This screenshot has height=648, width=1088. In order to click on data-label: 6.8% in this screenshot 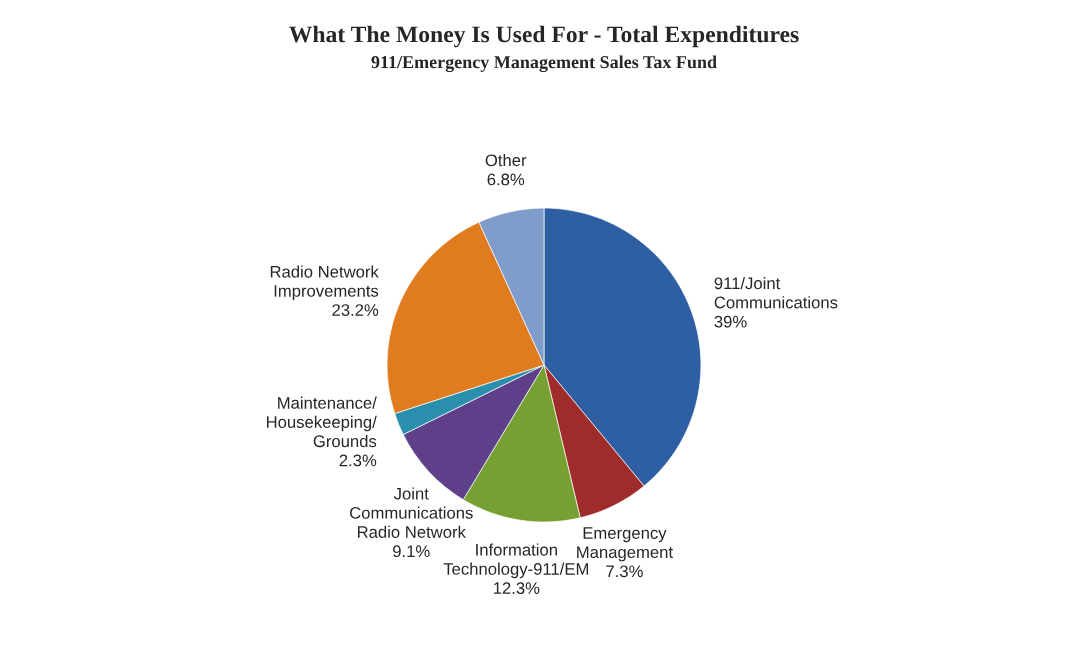, I will do `click(506, 179)`.